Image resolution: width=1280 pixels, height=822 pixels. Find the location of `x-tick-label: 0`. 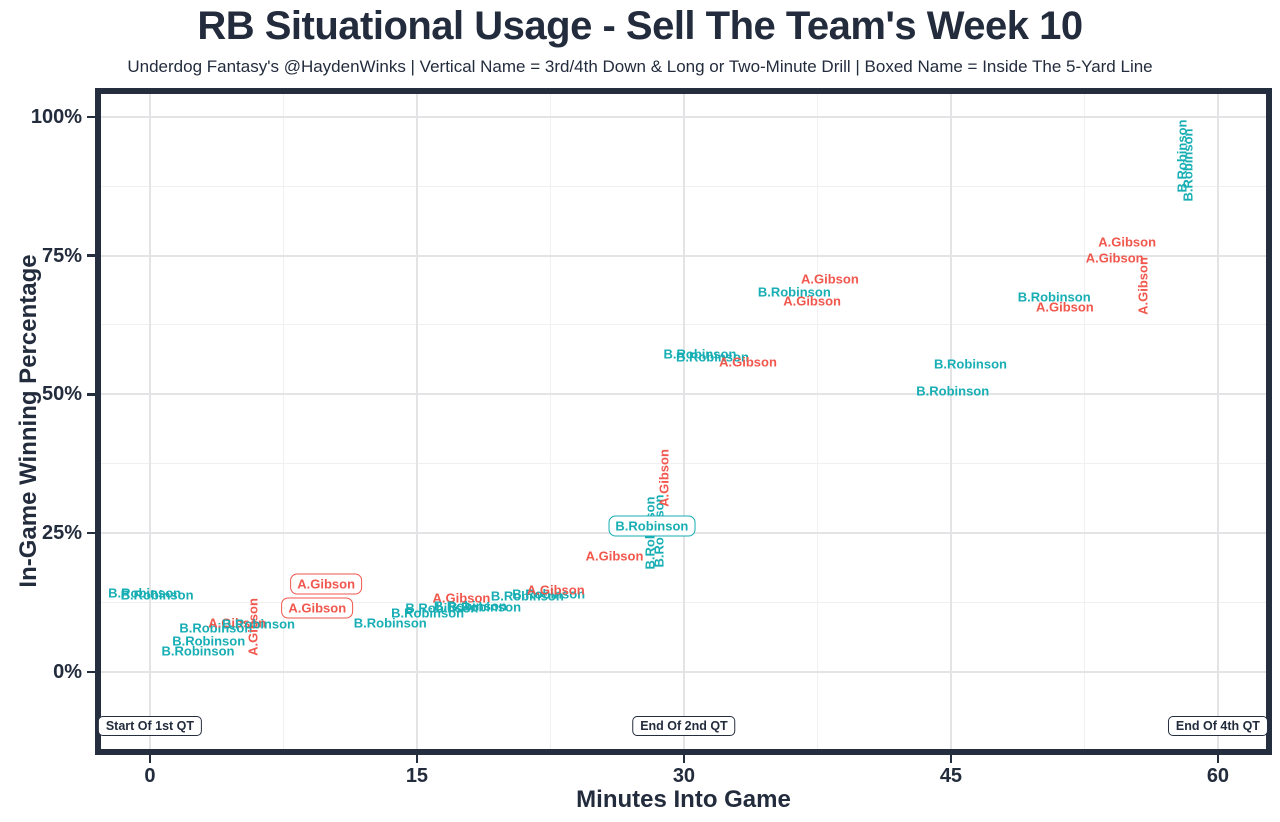

x-tick-label: 0 is located at coordinates (150, 776).